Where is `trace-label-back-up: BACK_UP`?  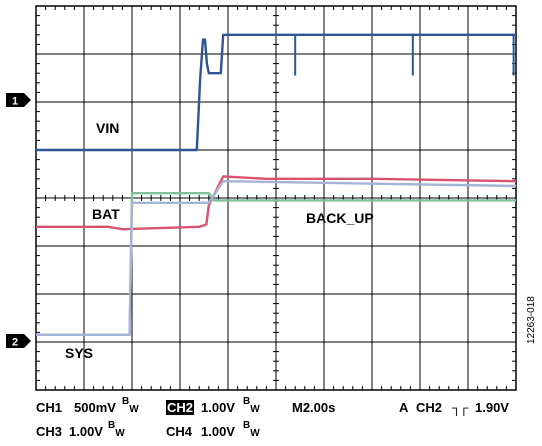 trace-label-back-up: BACK_UP is located at coordinates (340, 218).